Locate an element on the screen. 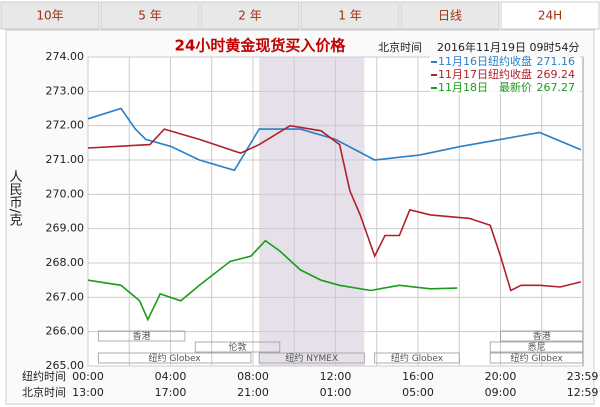  timestamp: 2016年11月19日 09时54分 is located at coordinates (508, 47).